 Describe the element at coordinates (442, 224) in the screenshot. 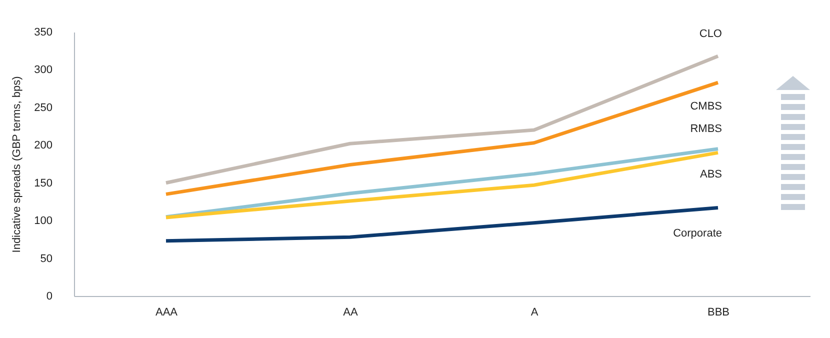

I see `line-series` at that location.